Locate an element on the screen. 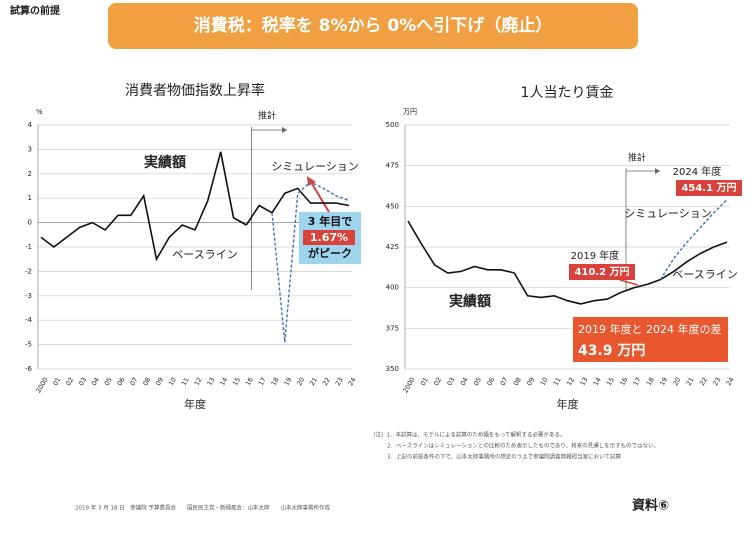  x-tick-label: 02 is located at coordinates (69, 381).